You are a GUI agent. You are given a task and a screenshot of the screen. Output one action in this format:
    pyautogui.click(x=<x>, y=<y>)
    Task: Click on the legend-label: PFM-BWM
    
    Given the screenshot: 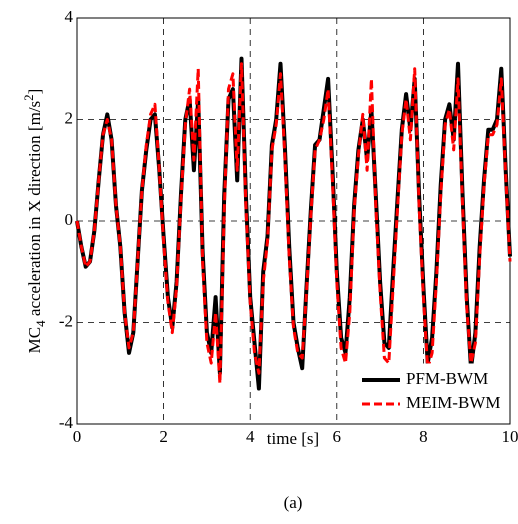 What is the action you would take?
    pyautogui.click(x=447, y=378)
    